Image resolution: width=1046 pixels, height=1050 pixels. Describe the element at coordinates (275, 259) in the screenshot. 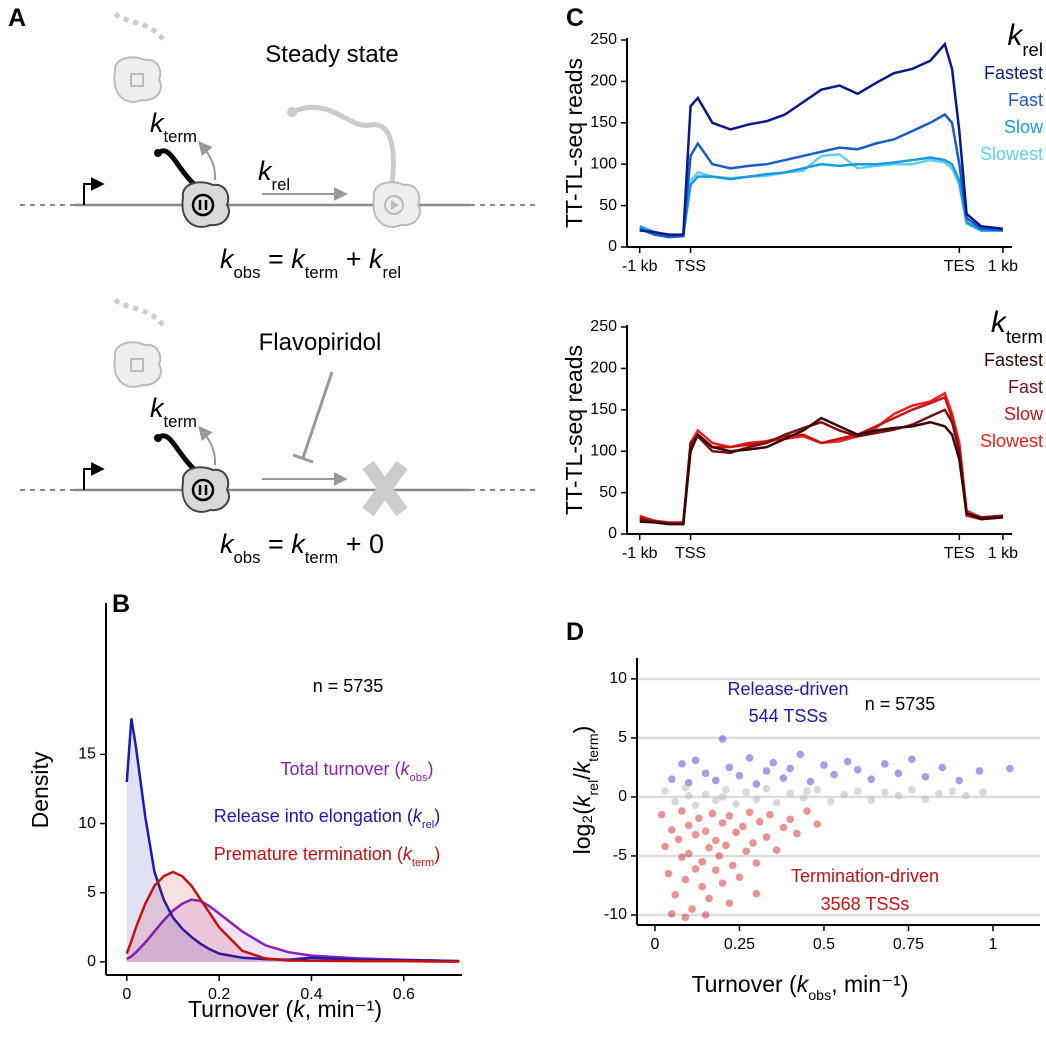

I see `text-part: =` at that location.